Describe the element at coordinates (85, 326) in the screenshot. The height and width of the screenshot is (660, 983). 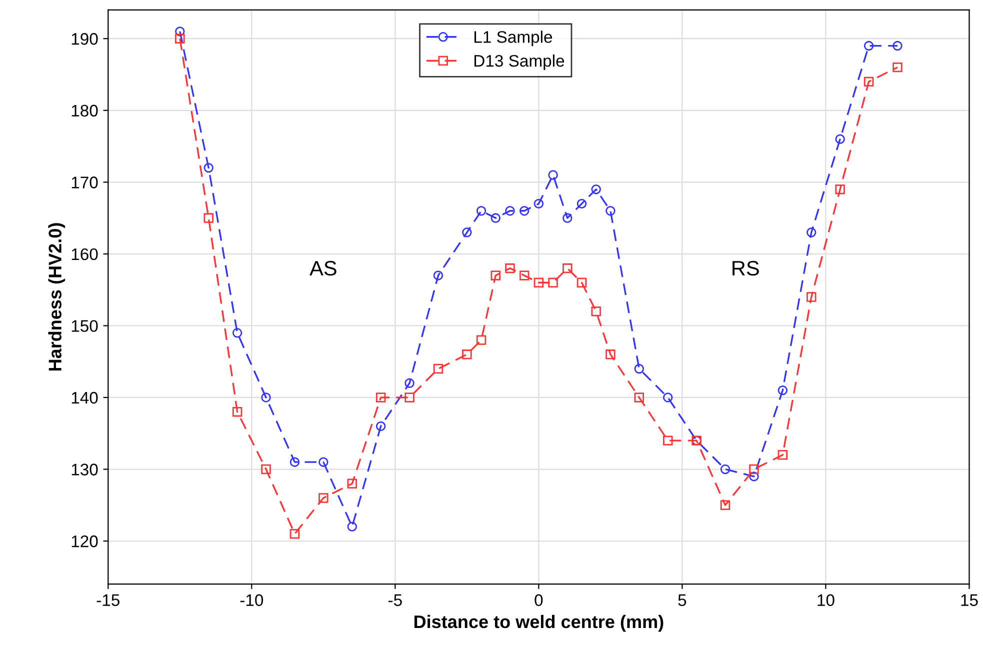
I see `y-tick-label: 150` at that location.